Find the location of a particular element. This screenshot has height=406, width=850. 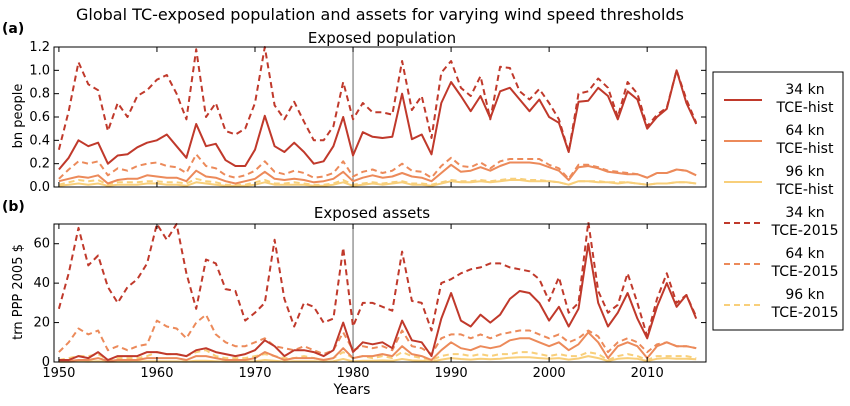

panel-b-title: Exposed assets is located at coordinates (372, 213).